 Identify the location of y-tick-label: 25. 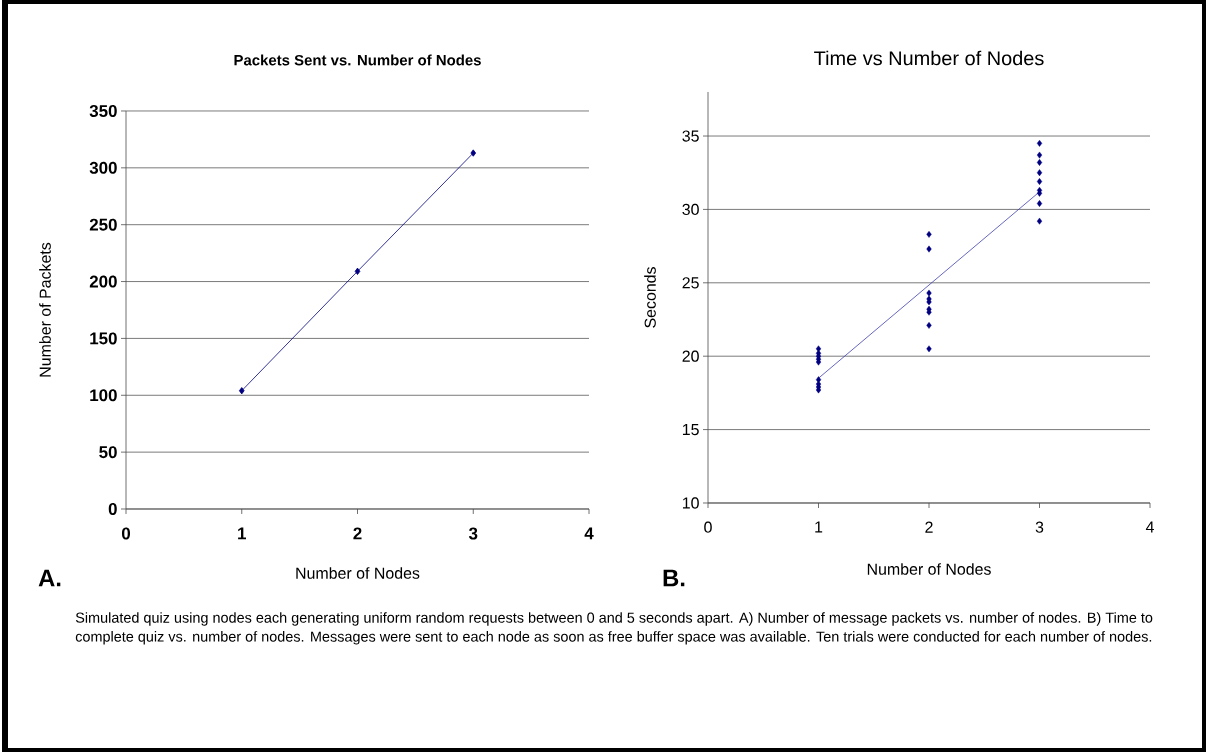
(690, 283).